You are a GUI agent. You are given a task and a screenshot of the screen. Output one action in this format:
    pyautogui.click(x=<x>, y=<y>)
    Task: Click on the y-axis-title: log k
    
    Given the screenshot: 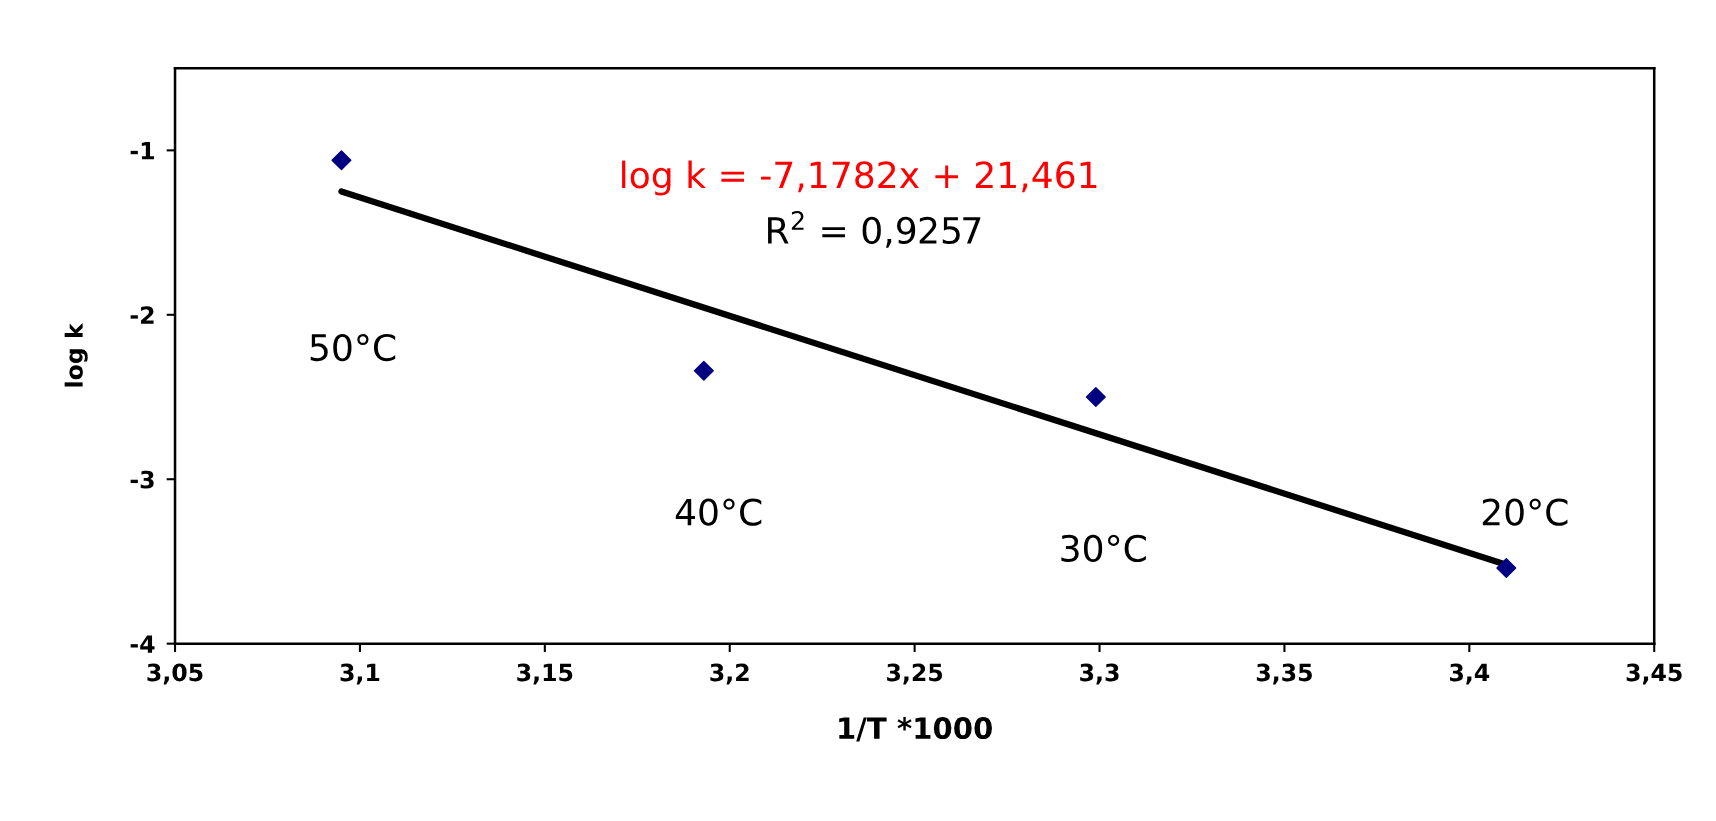 What is the action you would take?
    pyautogui.click(x=76, y=354)
    